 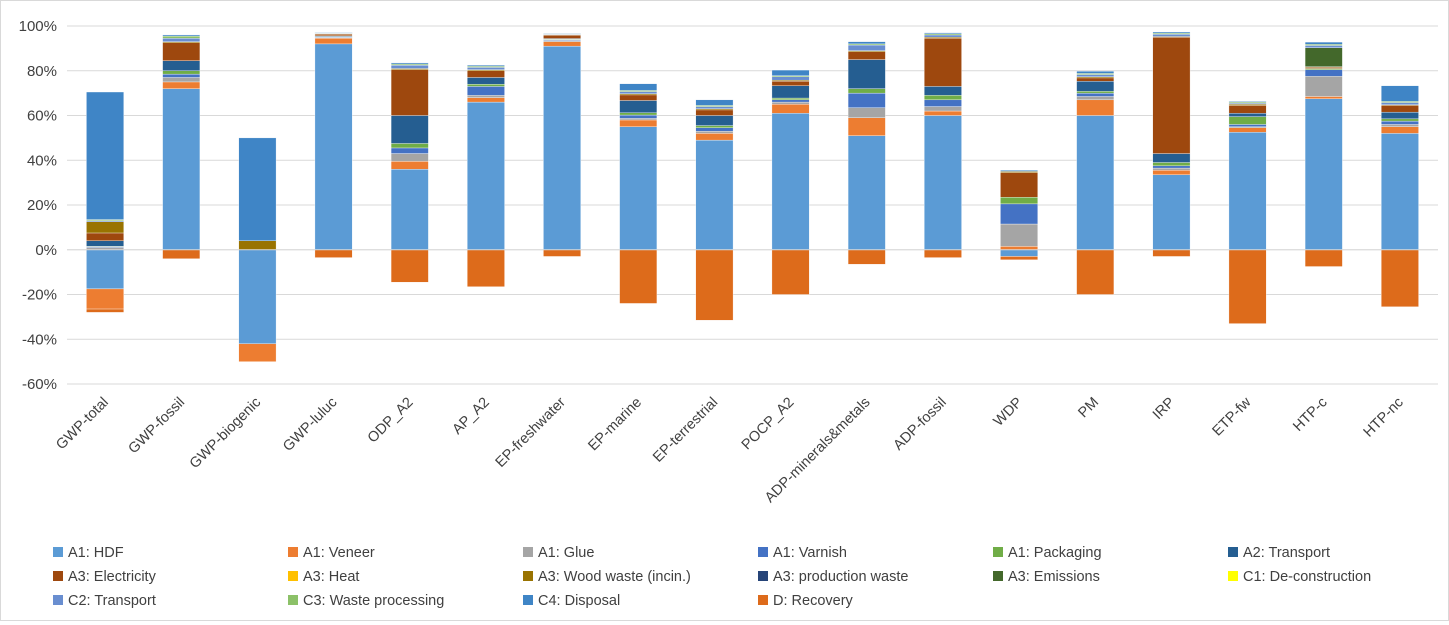 What do you see at coordinates (331, 577) in the screenshot?
I see `legend-label: A3: Heat` at bounding box center [331, 577].